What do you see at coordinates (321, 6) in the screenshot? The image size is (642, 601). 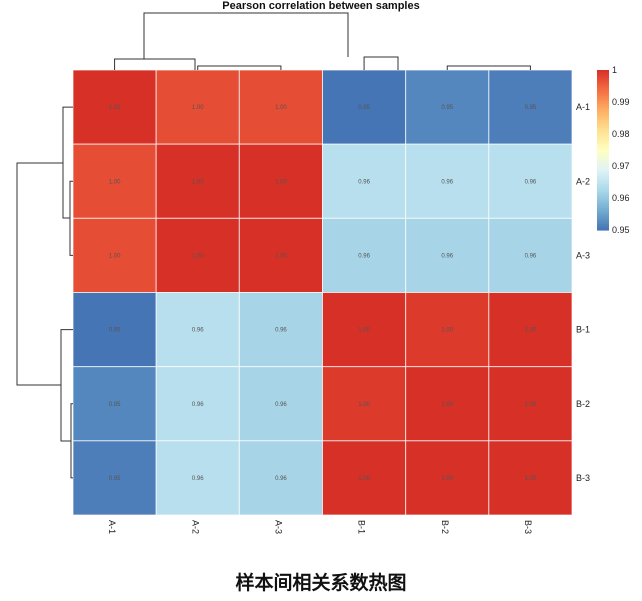 I see `chart-title: Pearson correlation between samples` at bounding box center [321, 6].